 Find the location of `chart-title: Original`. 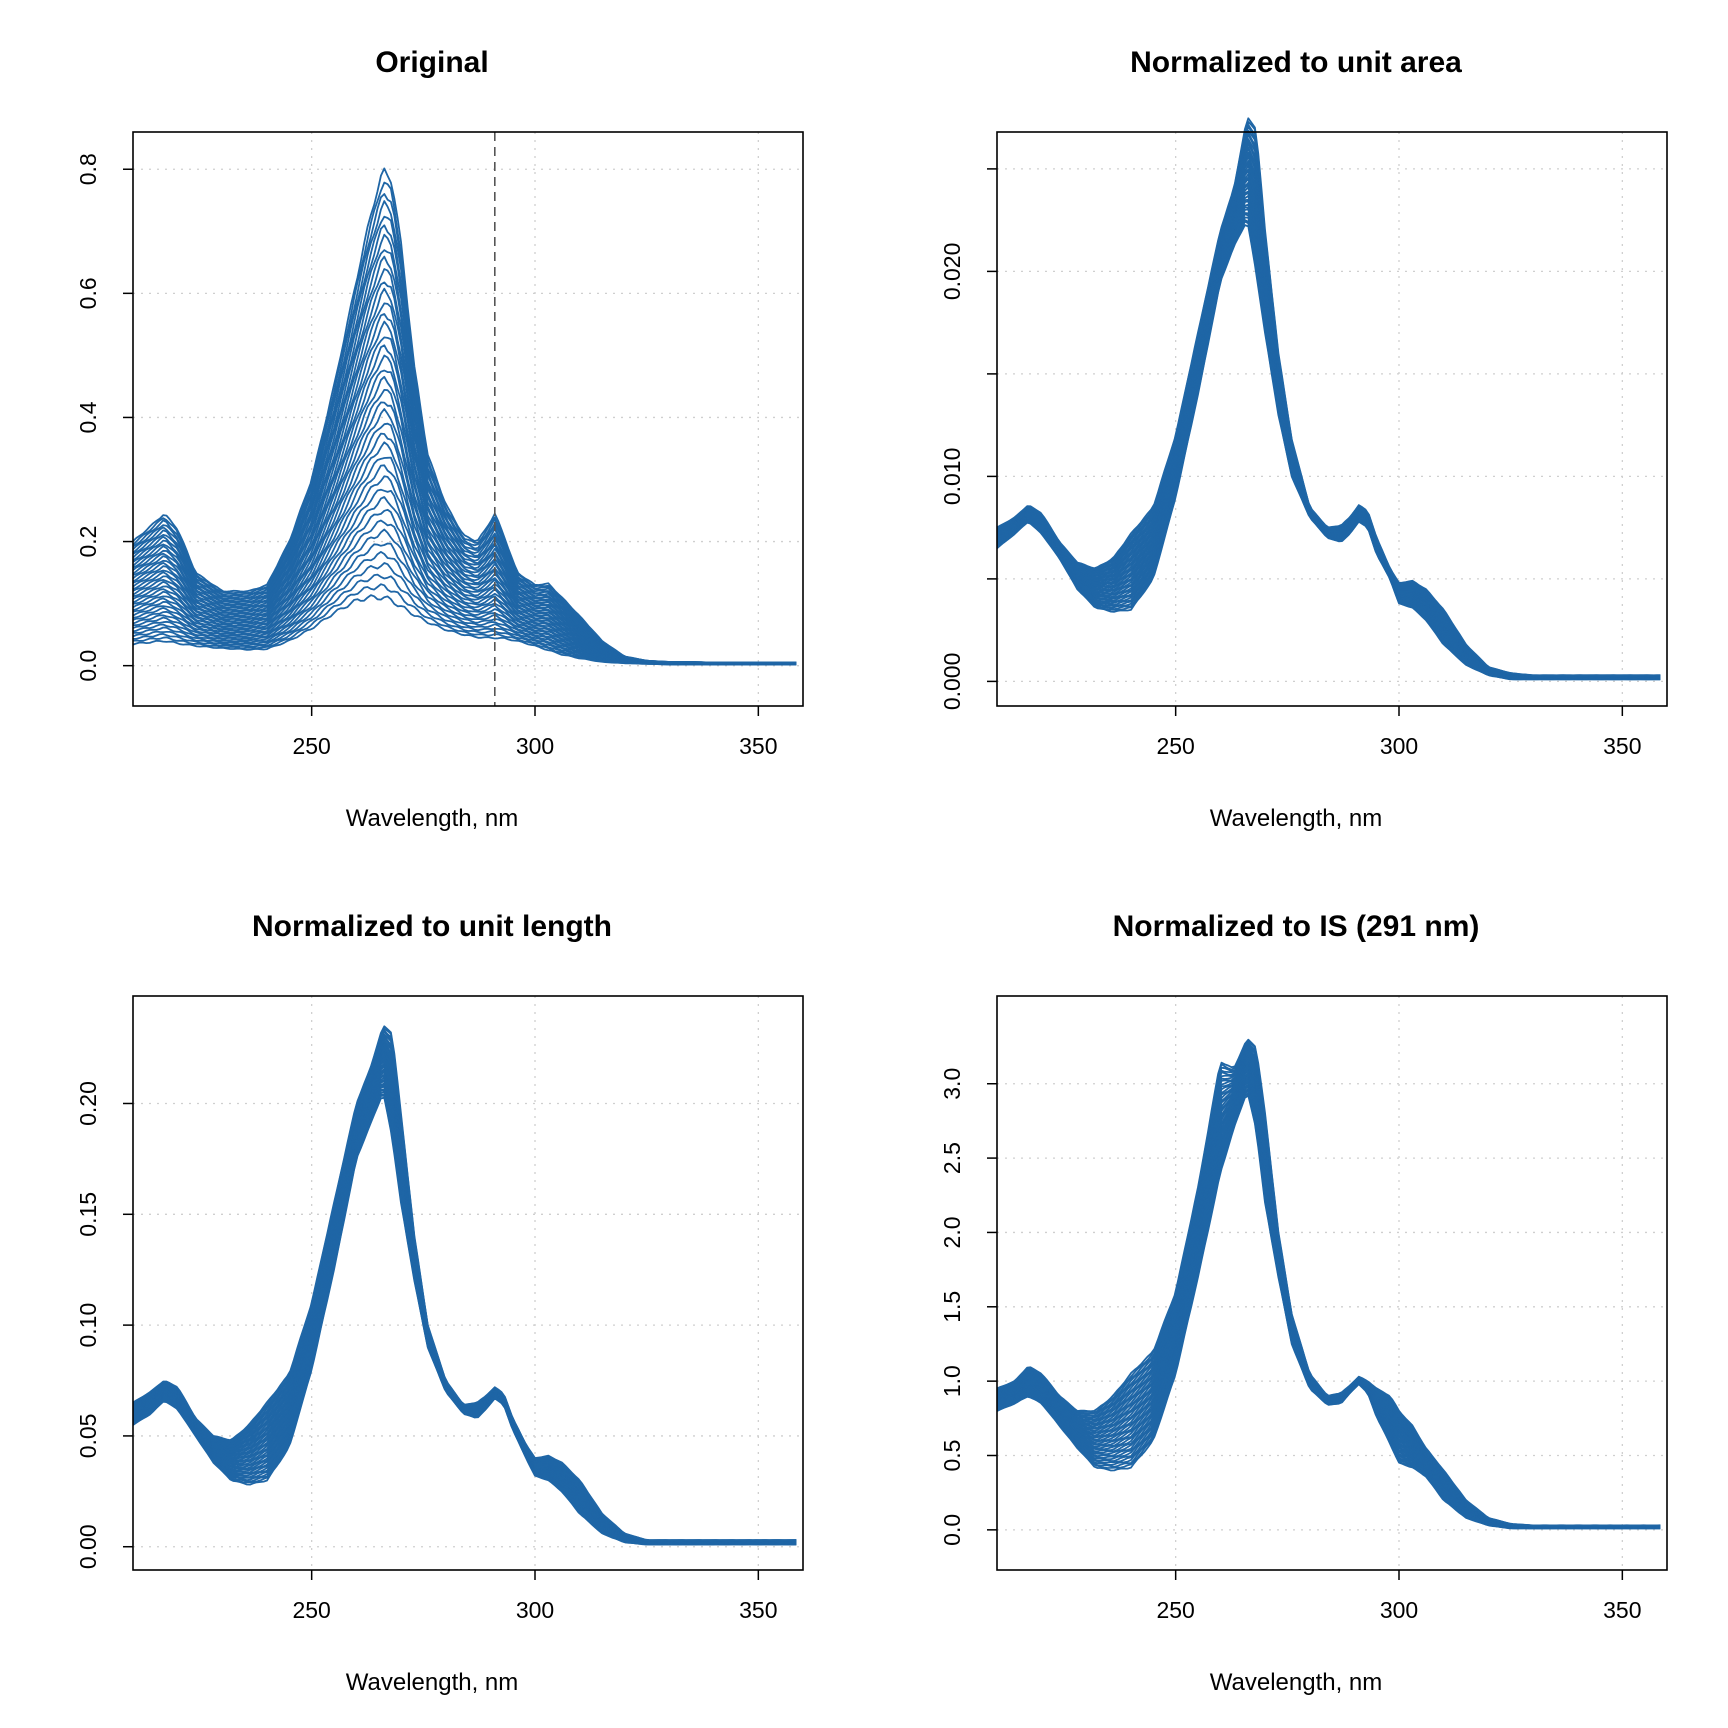

chart-title: Original is located at coordinates (432, 62).